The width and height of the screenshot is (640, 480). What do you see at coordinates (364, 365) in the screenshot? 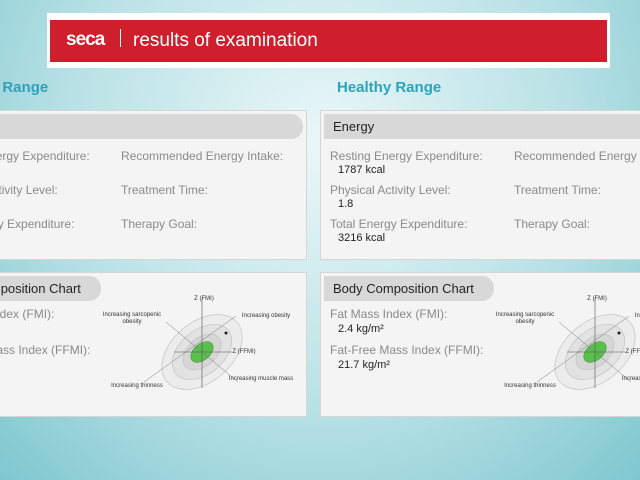
I see `field-value: 21.7 kg/m²` at bounding box center [364, 365].